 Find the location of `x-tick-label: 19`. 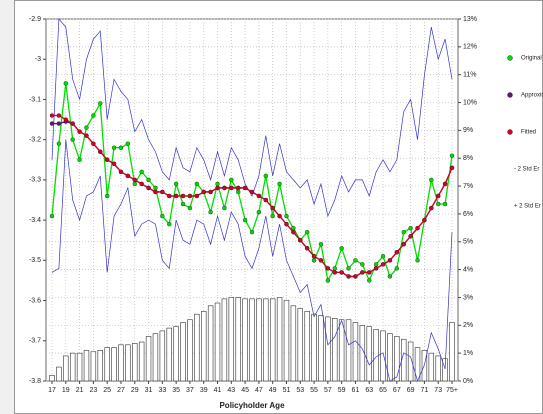

x-tick-label: 19 is located at coordinates (66, 390).